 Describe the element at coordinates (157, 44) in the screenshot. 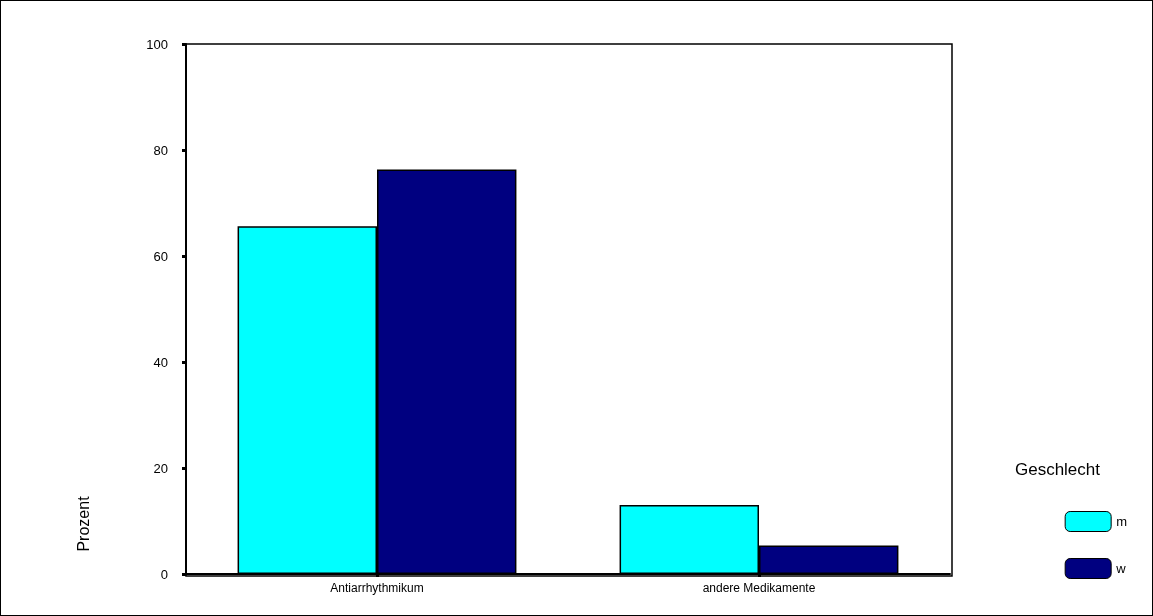

I see `y-tick-label: 100` at that location.